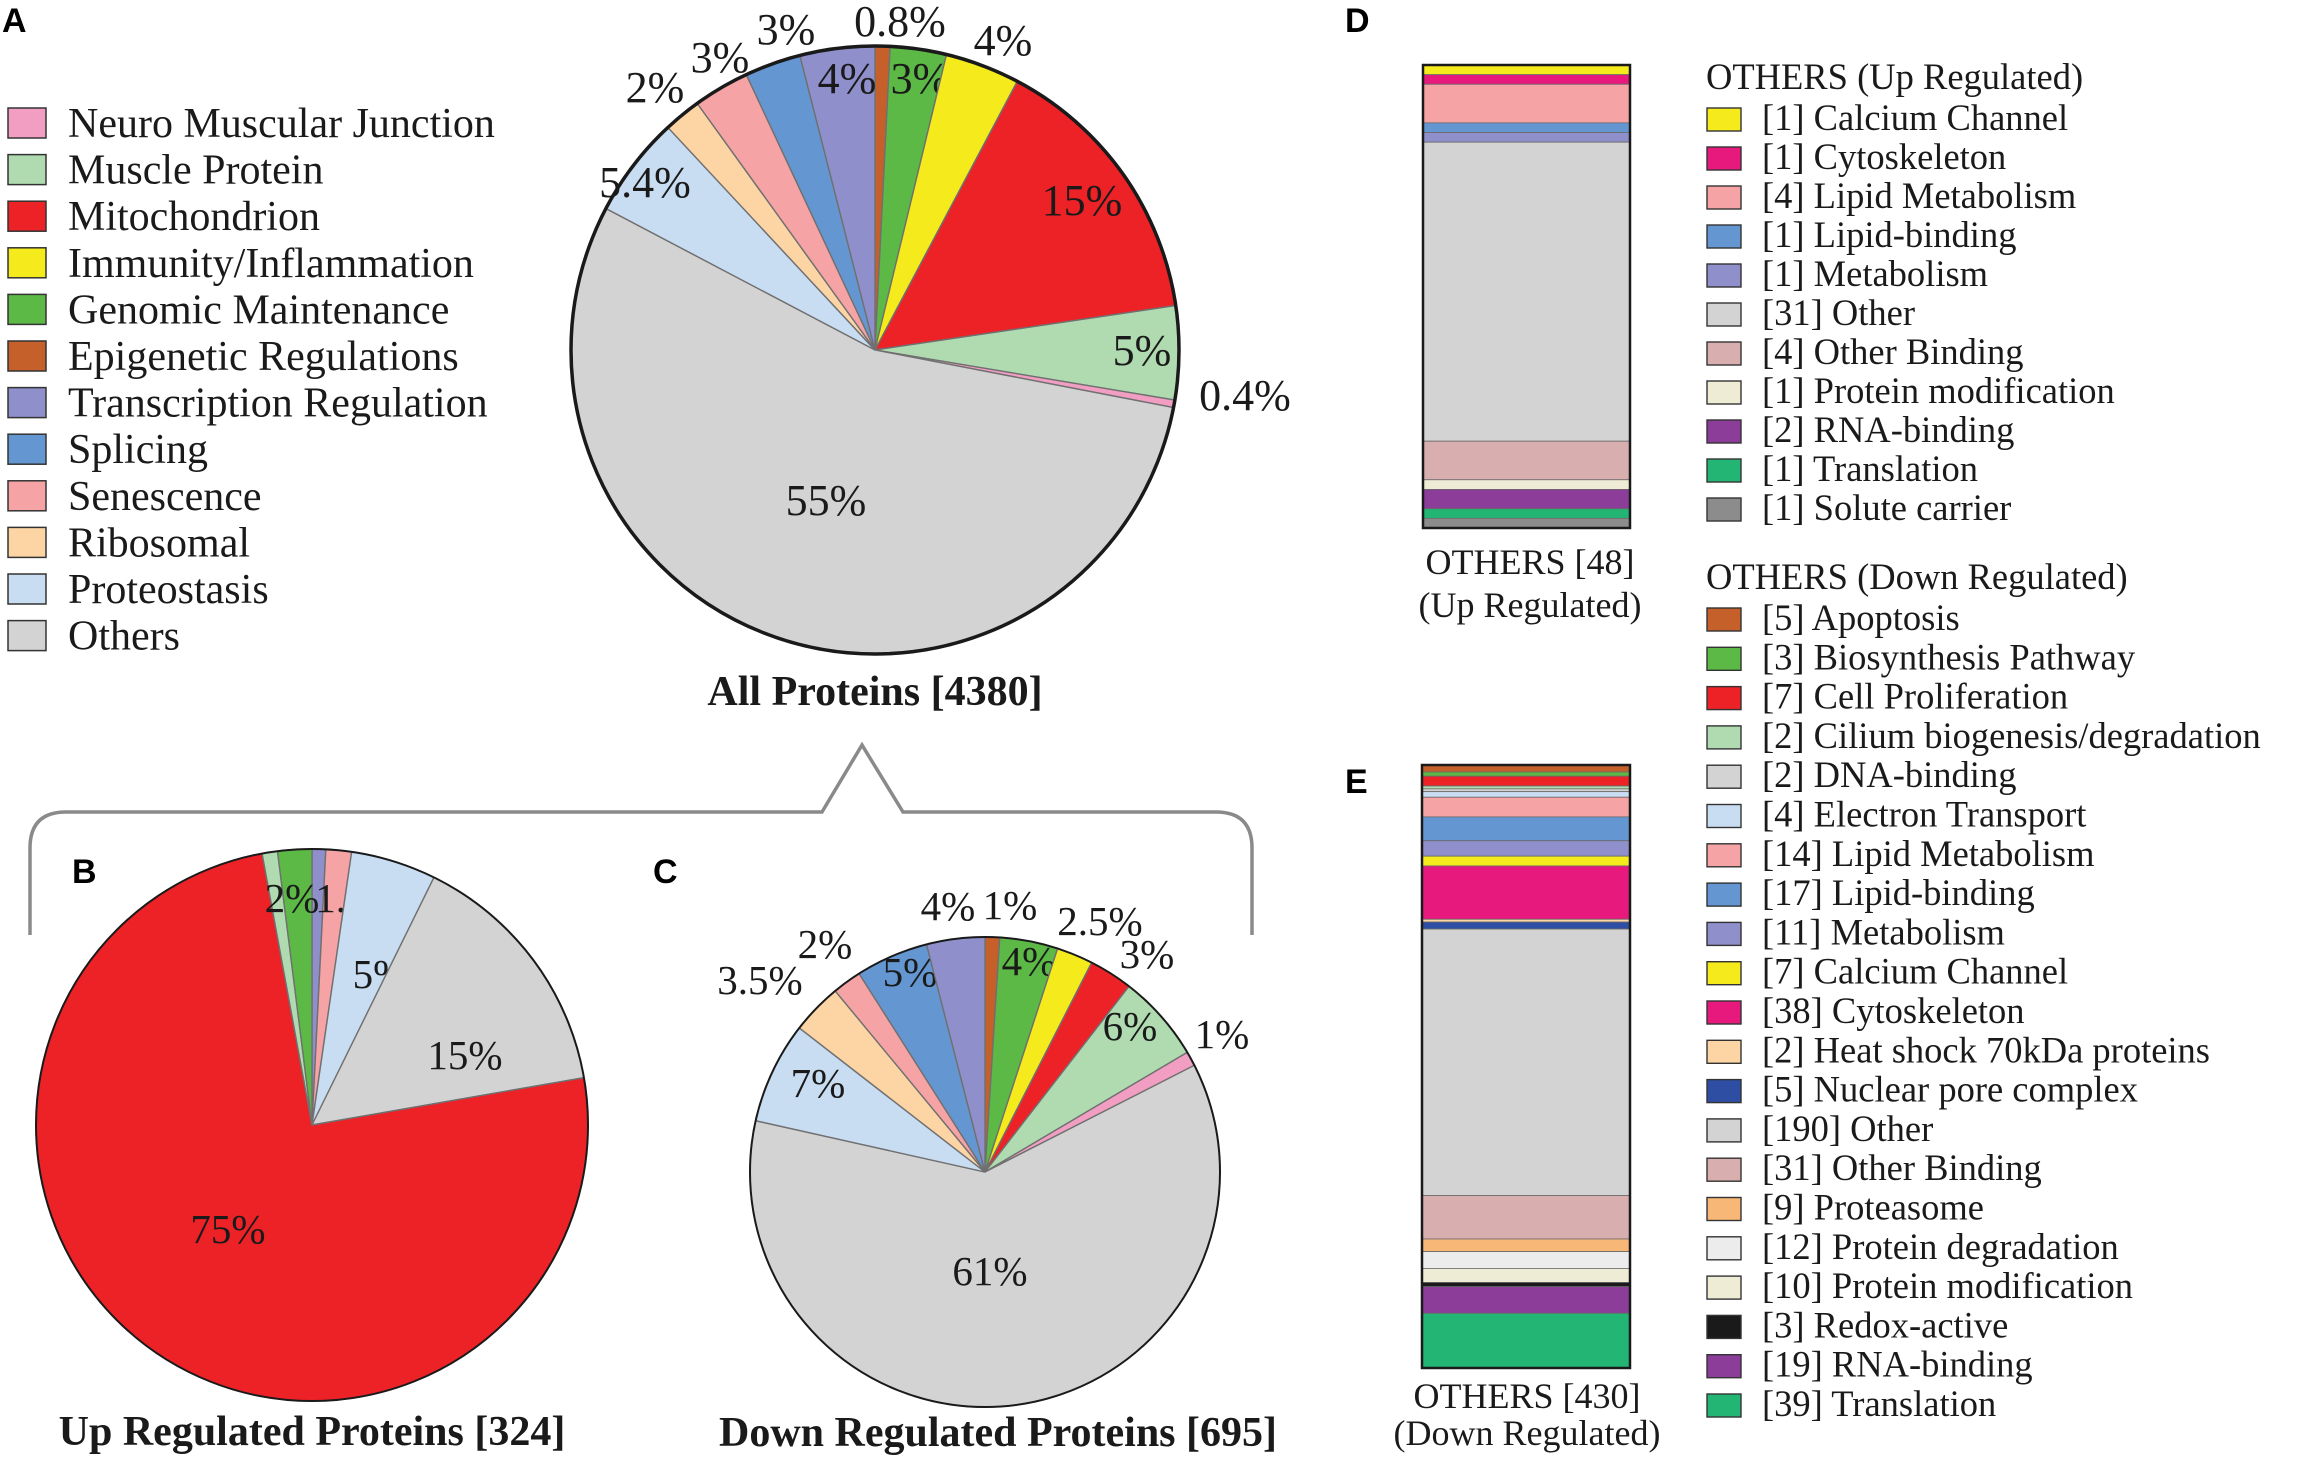 This screenshot has width=2321, height=1461. I want to click on pie-c-label-senescence: 2%, so click(825, 944).